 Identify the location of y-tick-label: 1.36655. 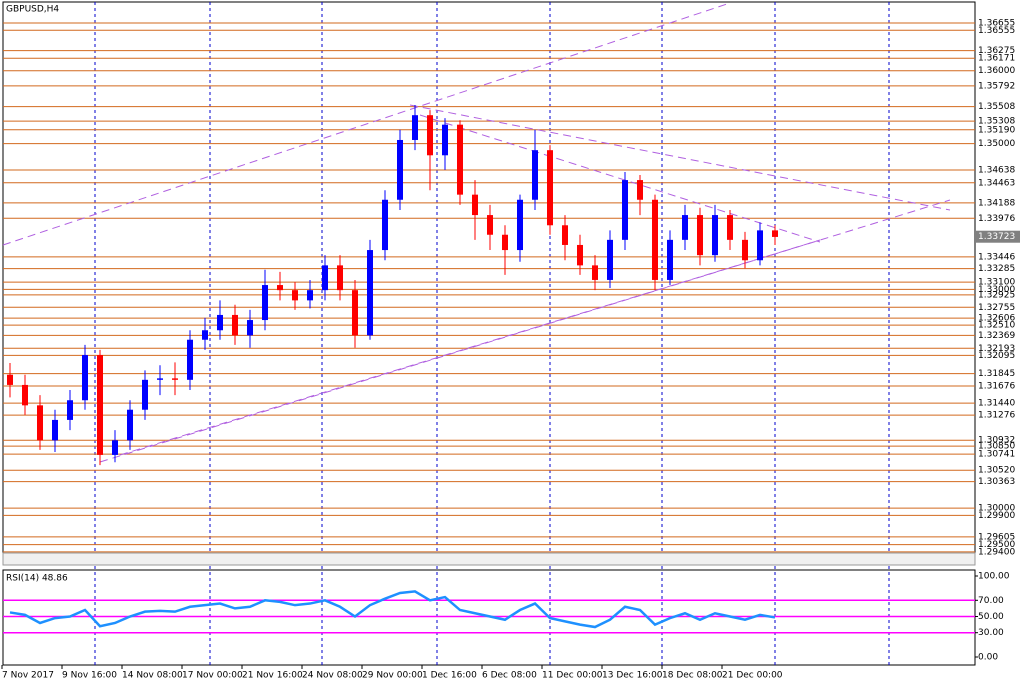
(996, 23).